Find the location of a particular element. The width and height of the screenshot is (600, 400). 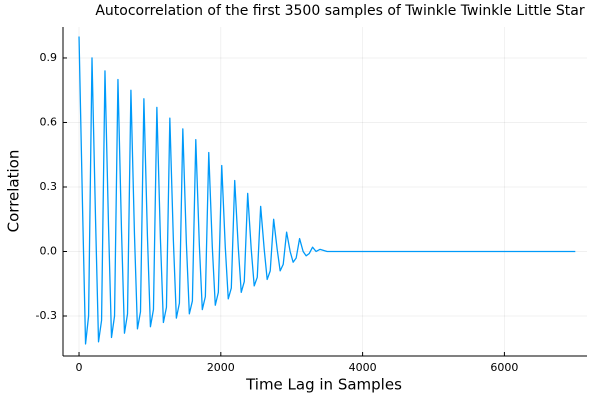

x-axis-label: Time Lag in Samples is located at coordinates (323, 385).